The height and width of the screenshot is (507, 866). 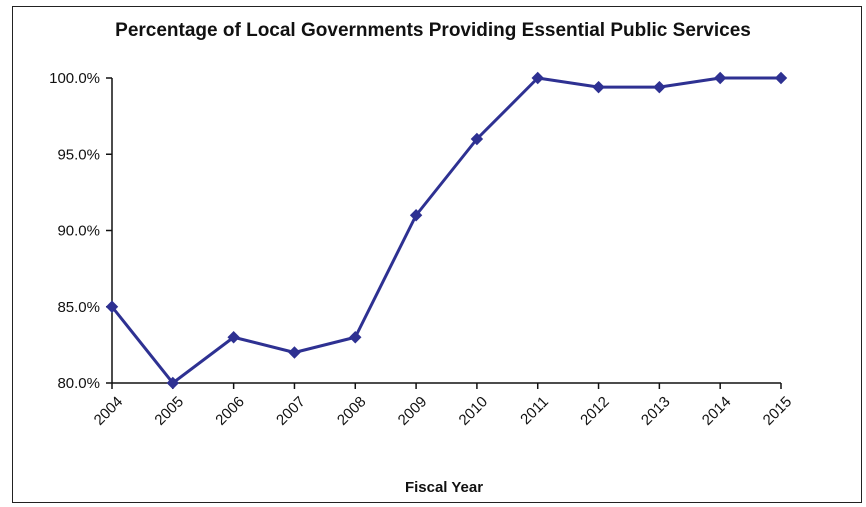 I want to click on x-tick-label: 2015, so click(x=778, y=411).